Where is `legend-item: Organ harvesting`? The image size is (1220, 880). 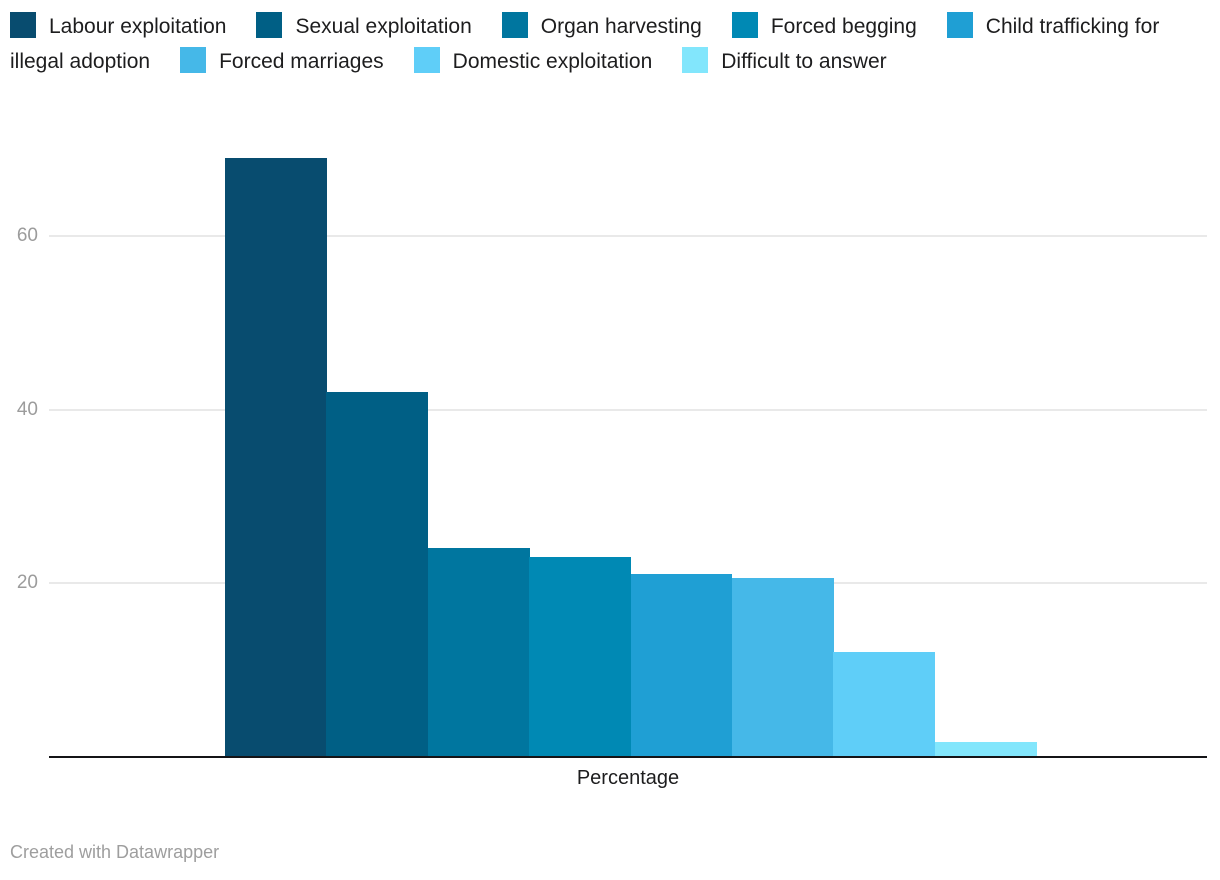
legend-item: Organ harvesting is located at coordinates (601, 25).